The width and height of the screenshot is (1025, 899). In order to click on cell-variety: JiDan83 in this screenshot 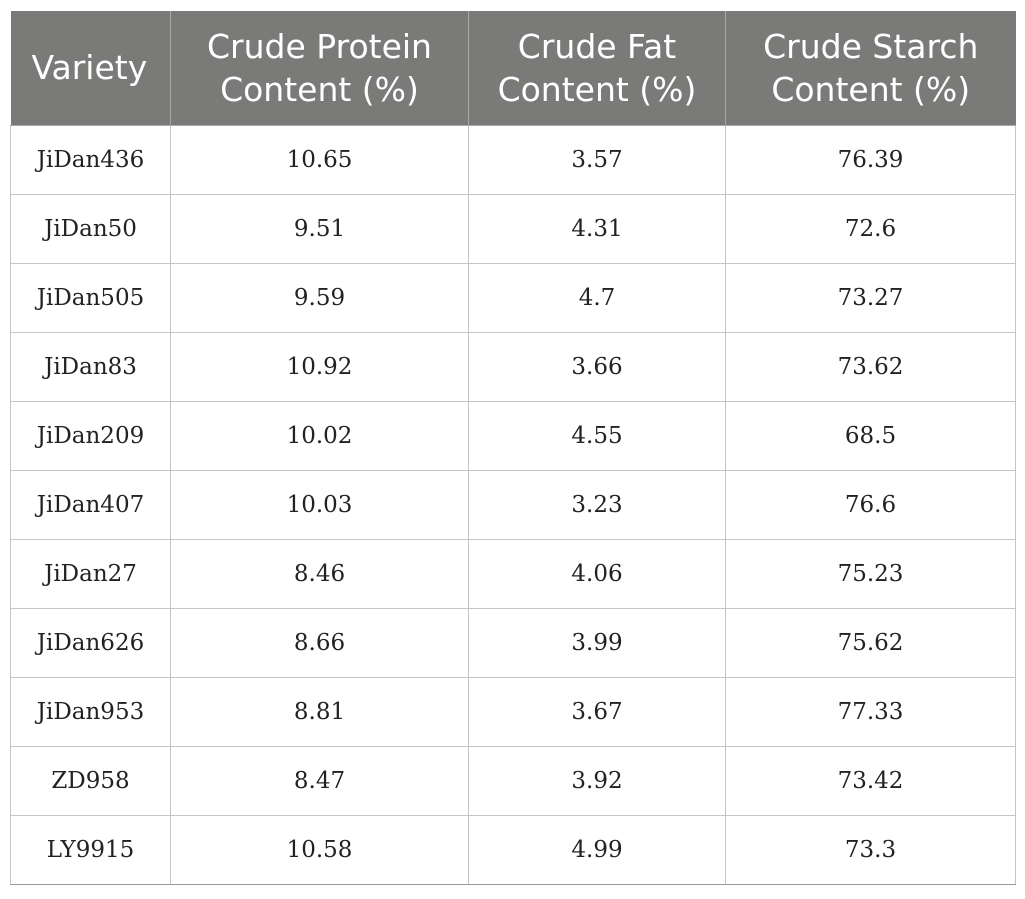, I will do `click(90, 366)`.